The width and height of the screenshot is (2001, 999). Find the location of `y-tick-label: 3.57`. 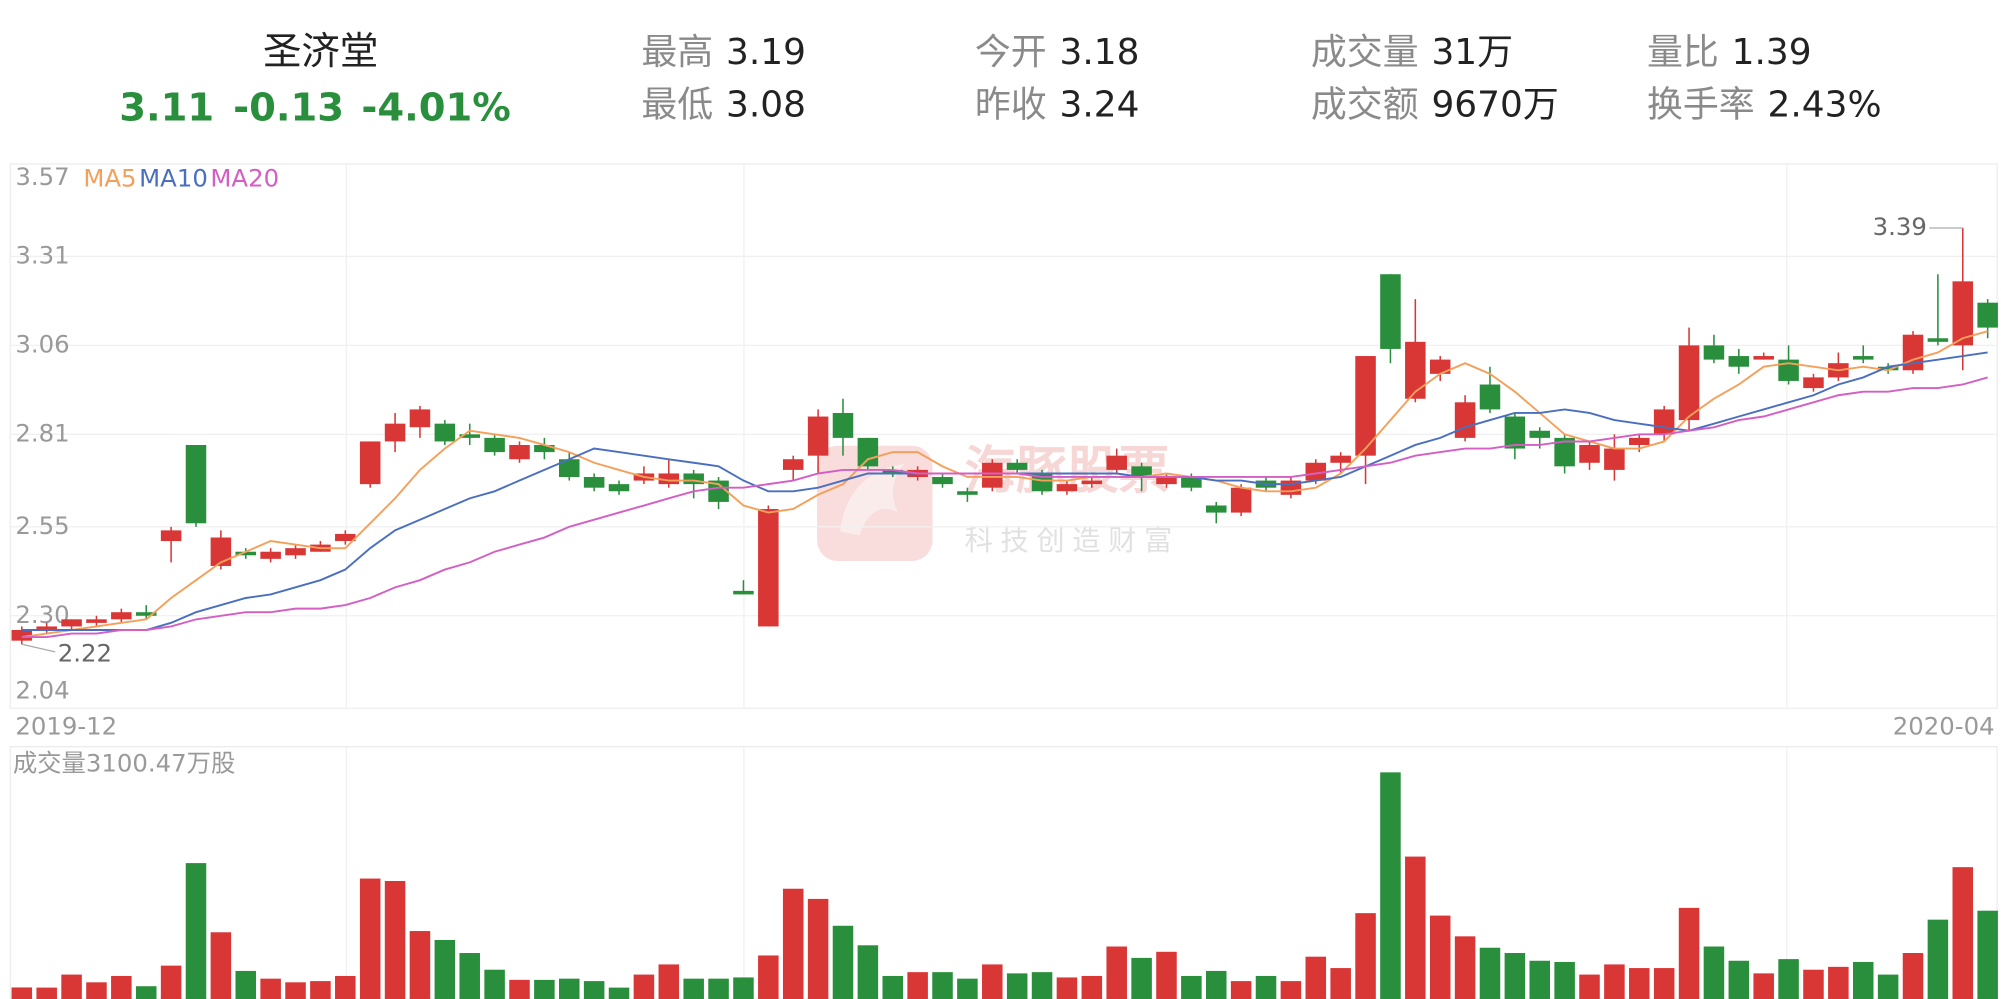

y-tick-label: 3.57 is located at coordinates (42, 176).